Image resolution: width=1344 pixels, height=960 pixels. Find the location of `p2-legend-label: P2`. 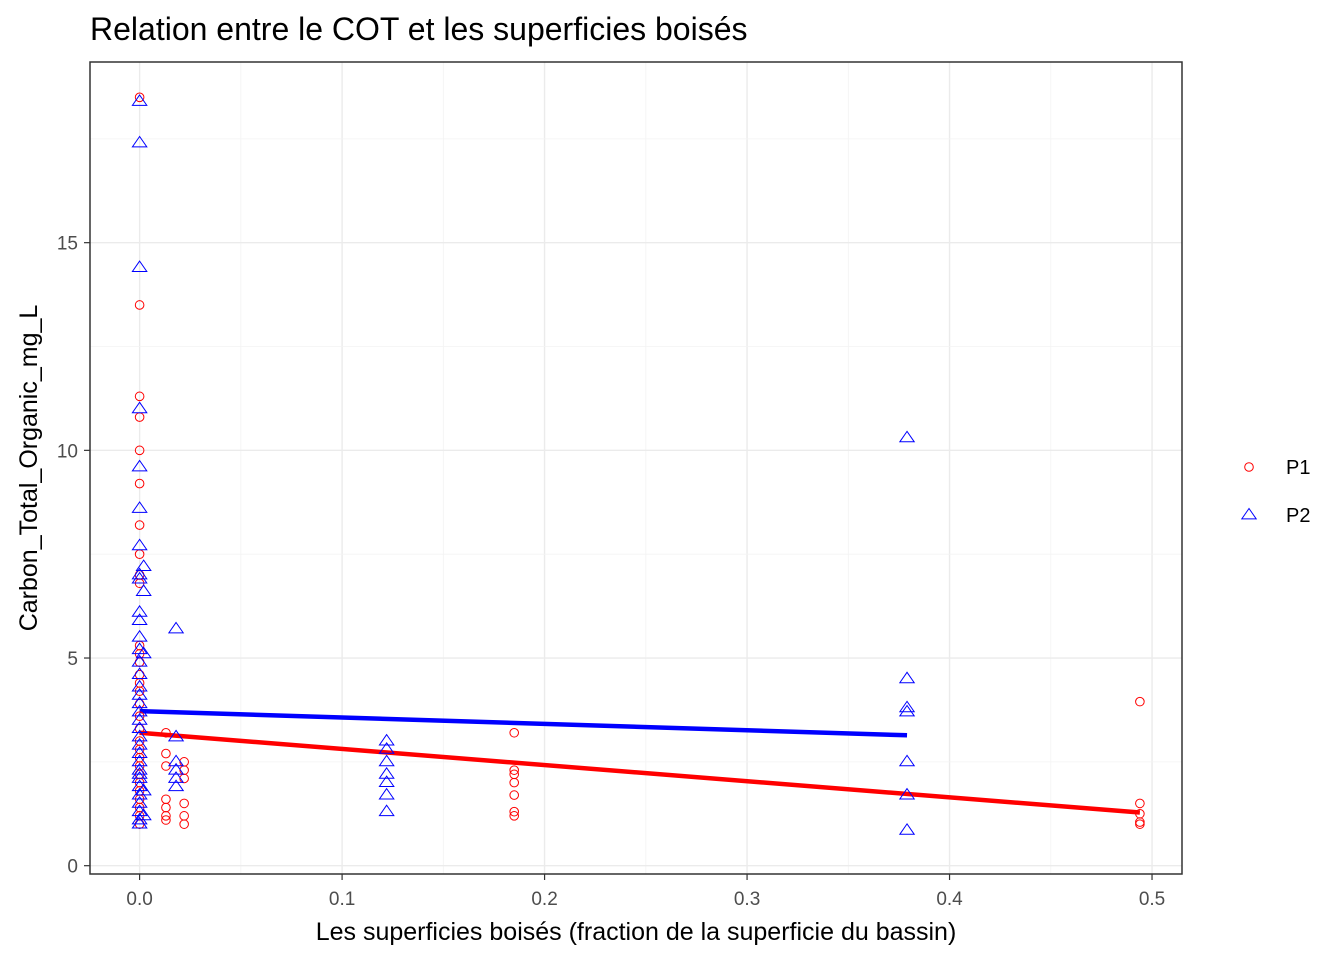

p2-legend-label: P2 is located at coordinates (1298, 516).